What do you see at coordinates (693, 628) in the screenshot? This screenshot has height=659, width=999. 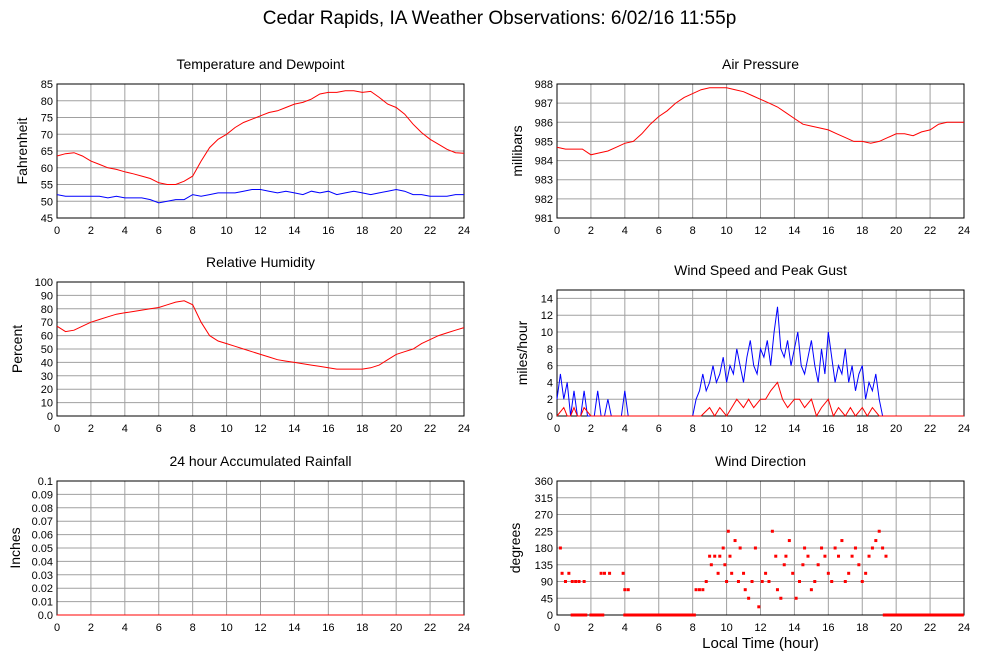 I see `x-tick-label: 8` at bounding box center [693, 628].